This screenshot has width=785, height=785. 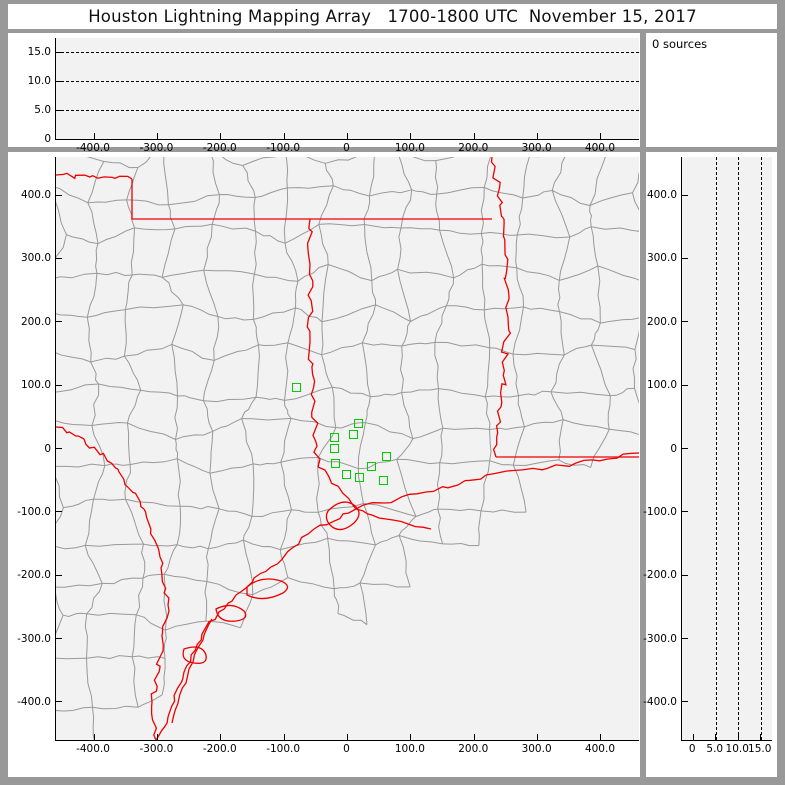 What do you see at coordinates (34, 638) in the screenshot?
I see `y-tick-label: -300.0` at bounding box center [34, 638].